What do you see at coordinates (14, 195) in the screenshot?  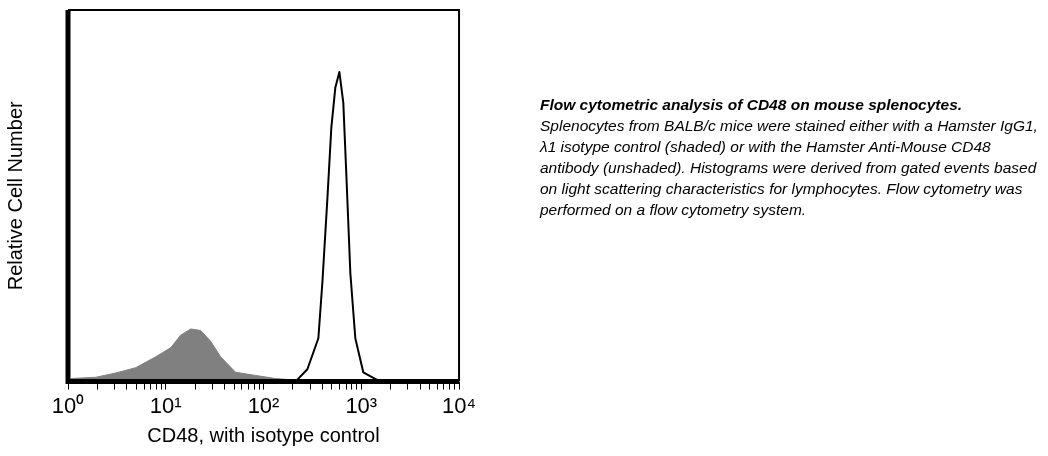 I see `y-axis-title: Relative Cell Number` at bounding box center [14, 195].